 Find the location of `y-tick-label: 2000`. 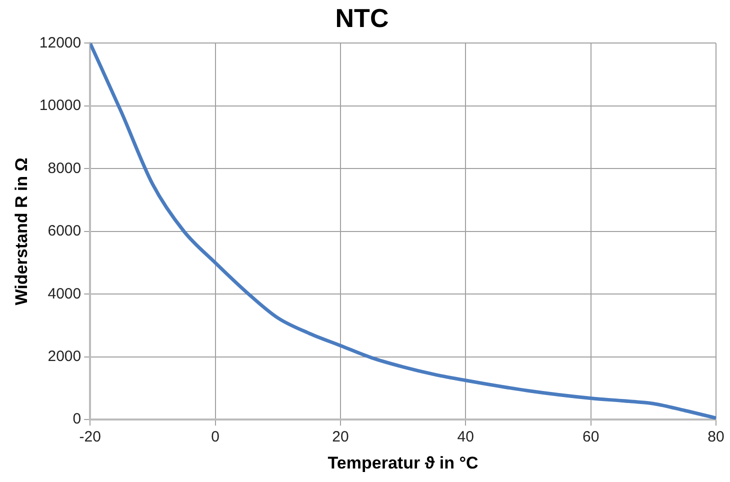

y-tick-label: 2000 is located at coordinates (65, 357).